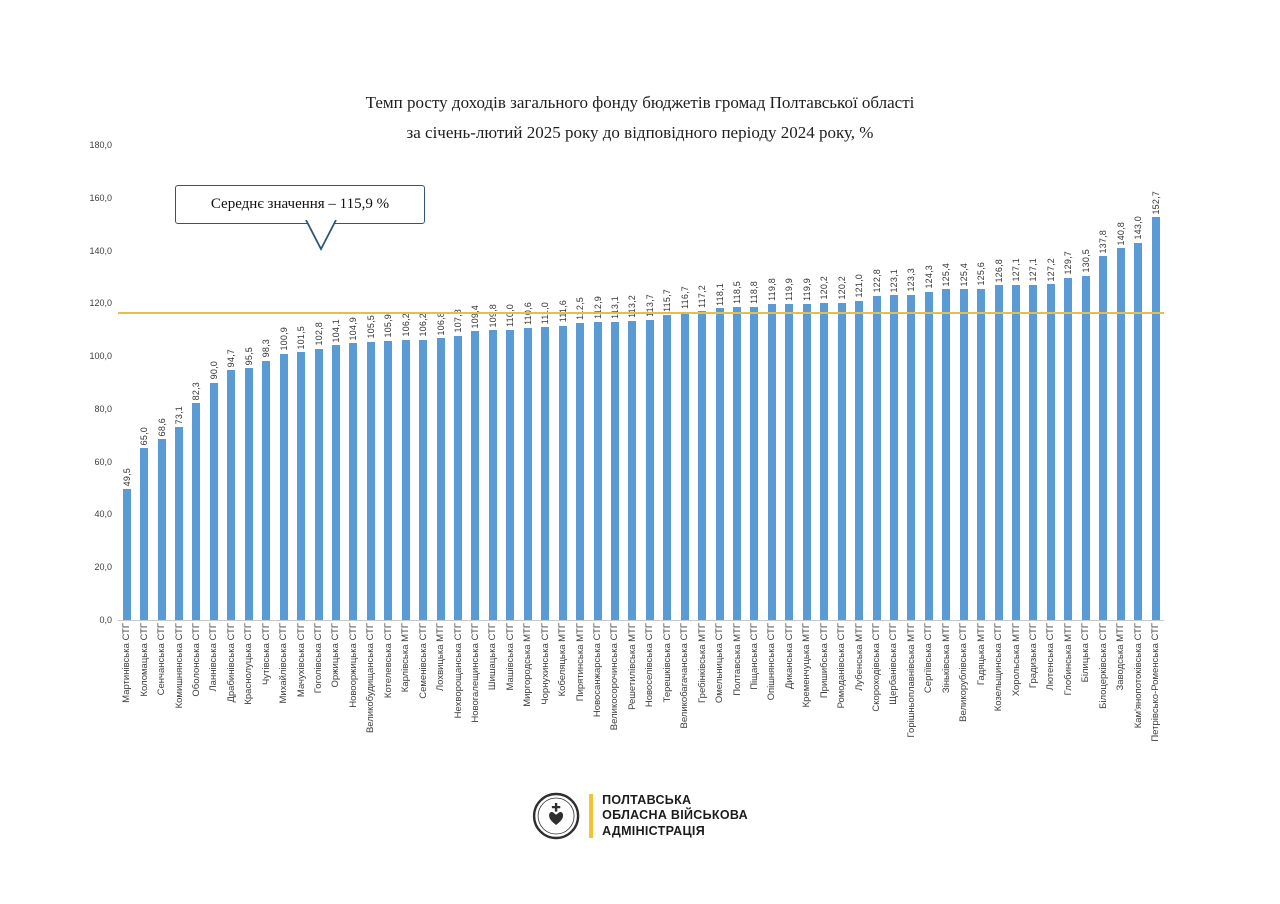 The image size is (1280, 904). What do you see at coordinates (806, 712) in the screenshot?
I see `x-label-slot: Кременчуцька МТГ` at bounding box center [806, 712].